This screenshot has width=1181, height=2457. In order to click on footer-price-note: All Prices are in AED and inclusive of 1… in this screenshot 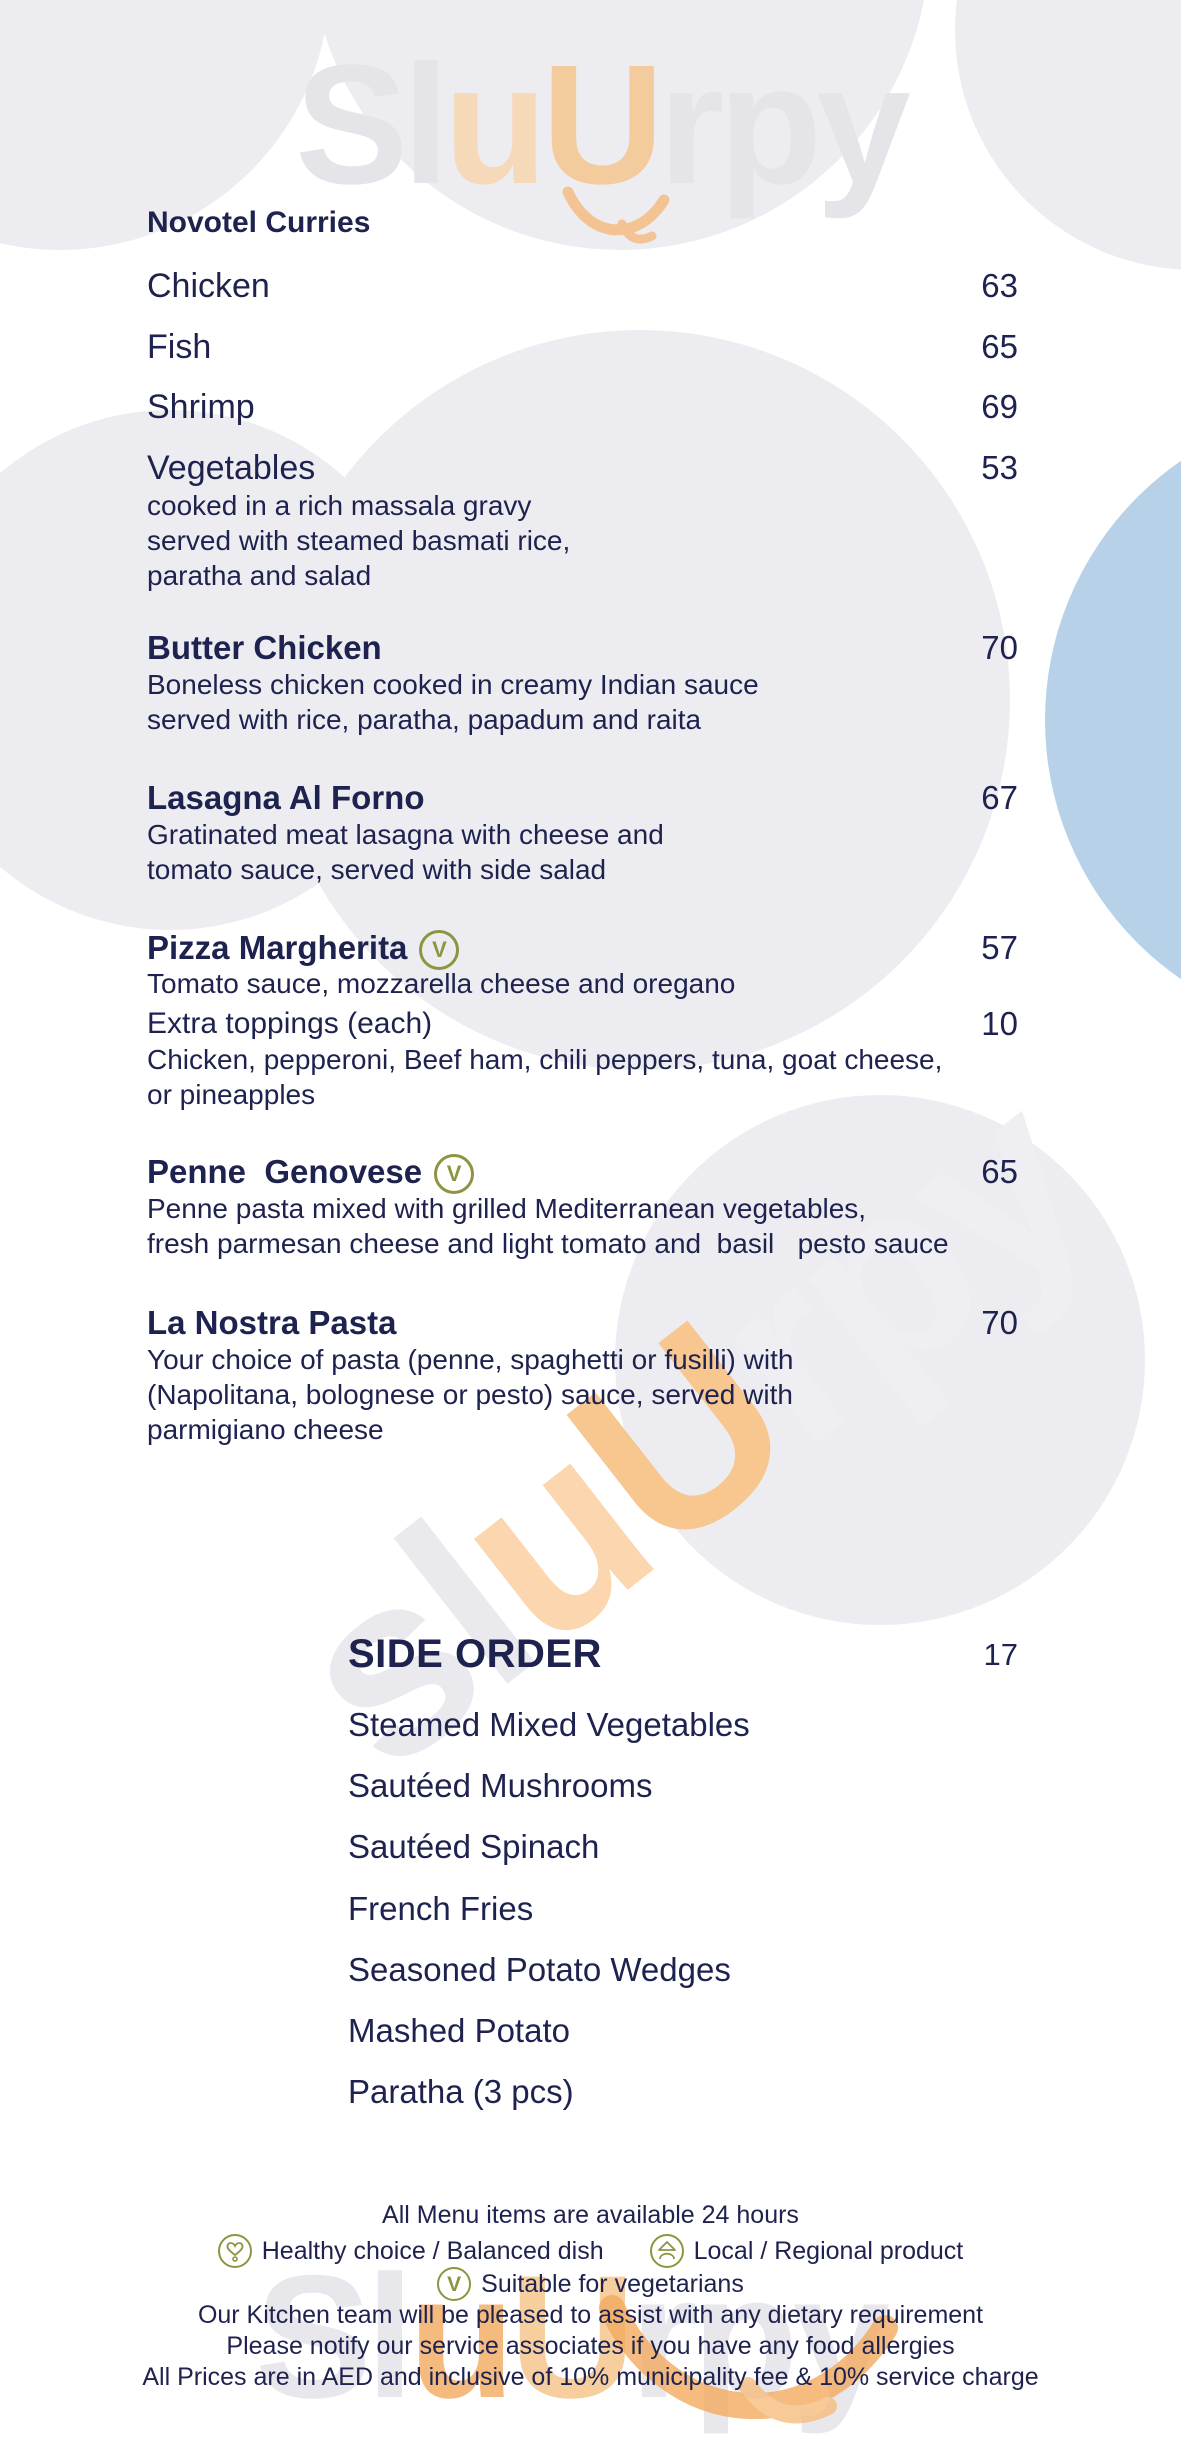, I will do `click(590, 2377)`.